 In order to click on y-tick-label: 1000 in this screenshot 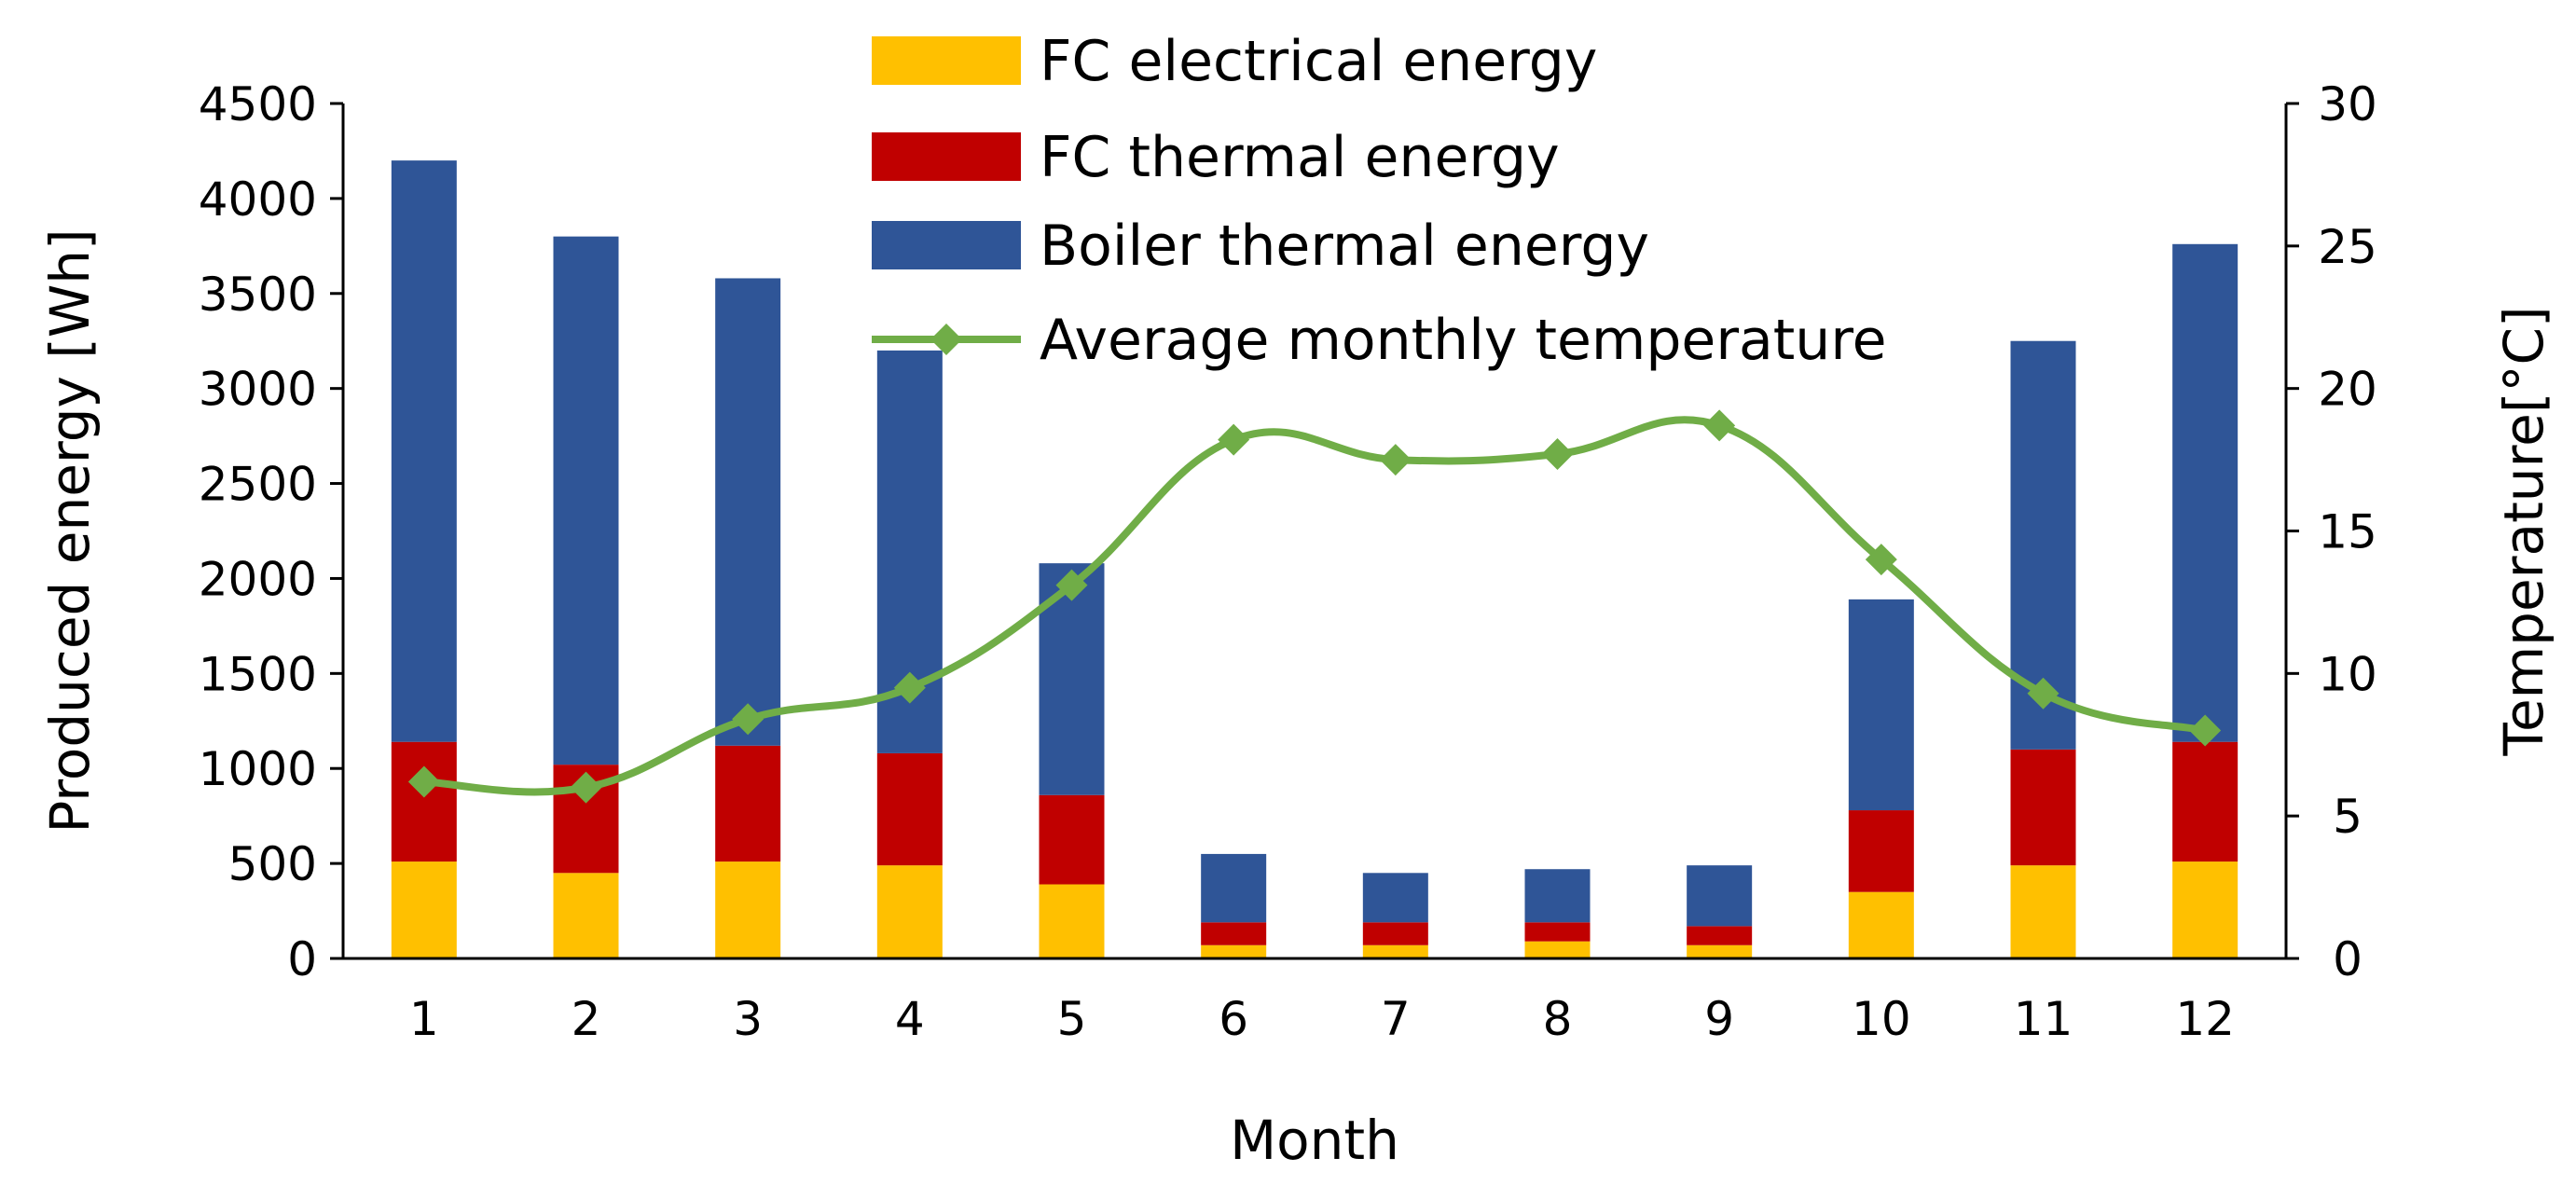, I will do `click(258, 769)`.